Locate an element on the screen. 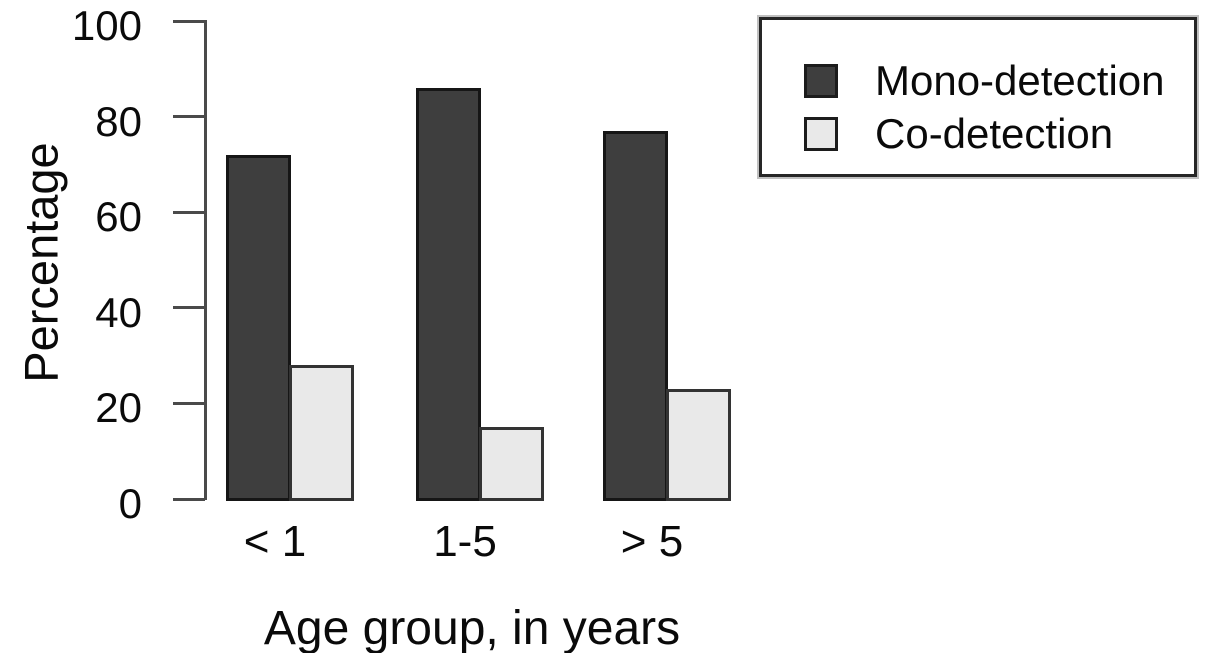 This screenshot has width=1208, height=653. legend-swatch-mono-detection-icon is located at coordinates (821, 80).